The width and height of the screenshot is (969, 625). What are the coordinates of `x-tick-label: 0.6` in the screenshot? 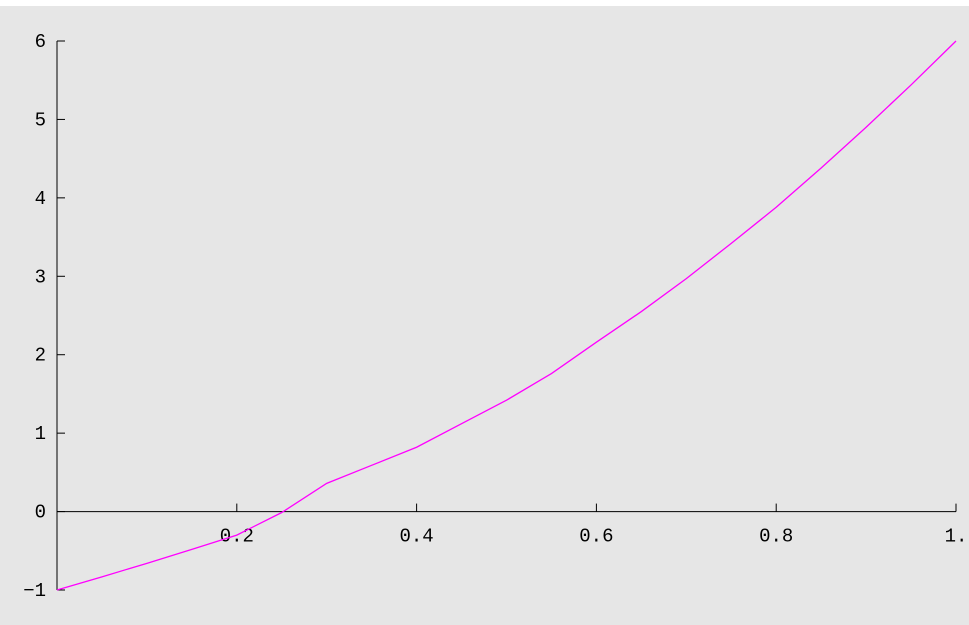 It's located at (596, 537).